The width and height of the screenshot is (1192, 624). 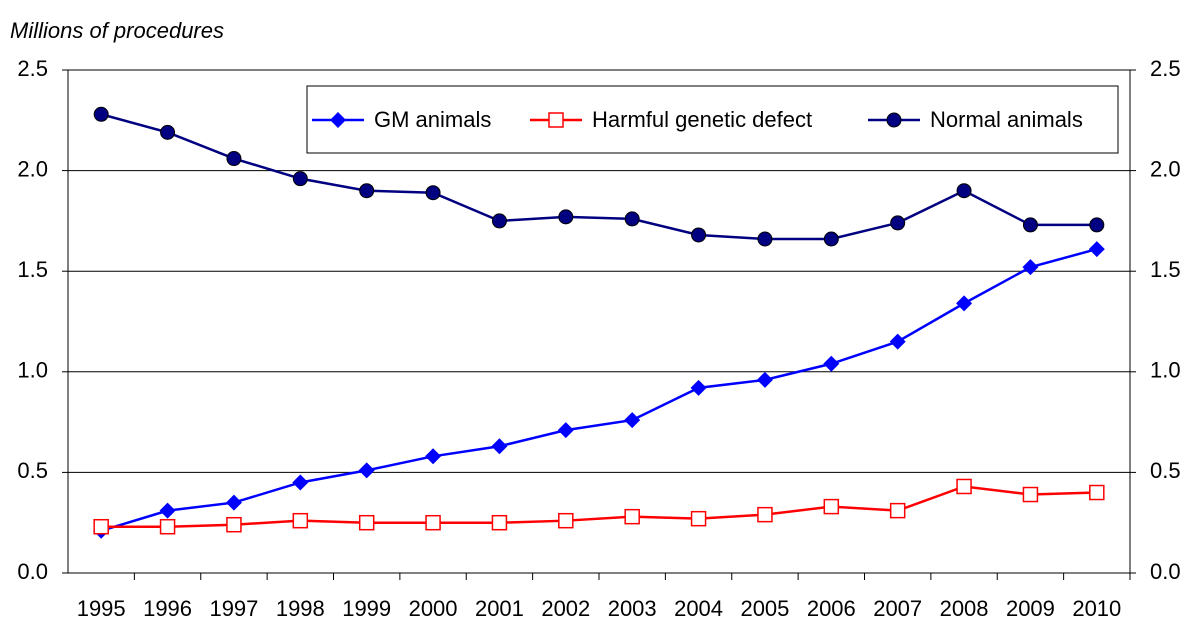 What do you see at coordinates (433, 608) in the screenshot?
I see `x-tick-label: 2000` at bounding box center [433, 608].